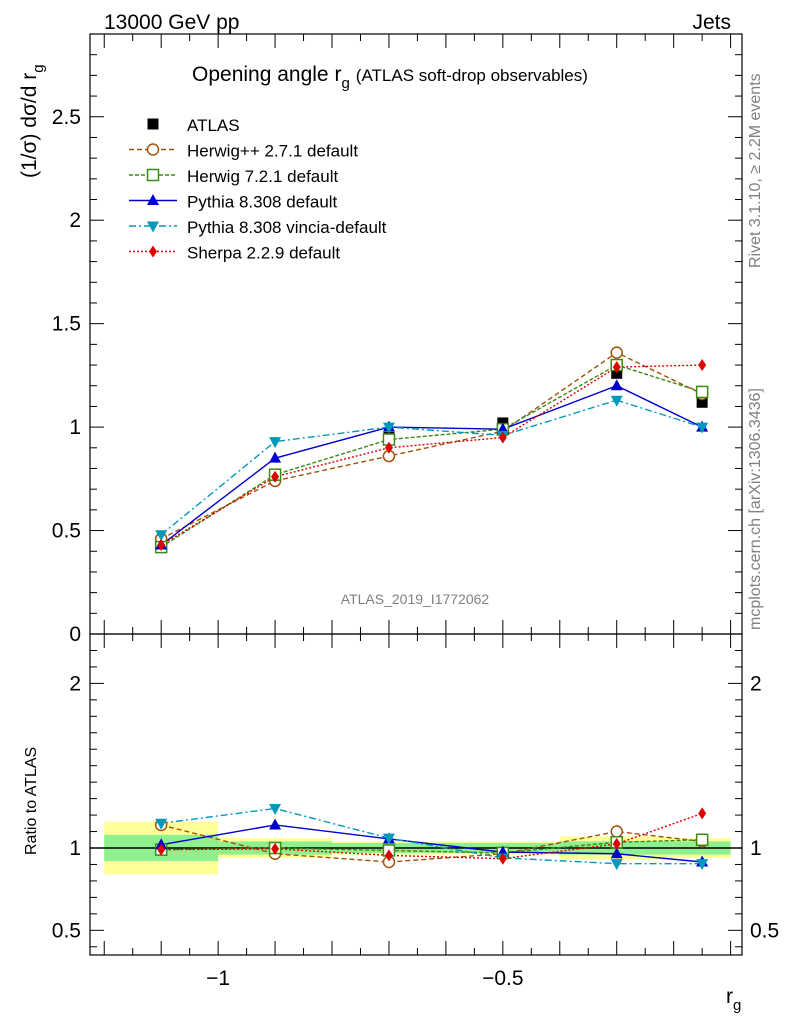 This screenshot has width=786, height=1024. Describe the element at coordinates (755, 509) in the screenshot. I see `mcplots-label: mcplots.cern.ch [arXiv:1306.3436]` at that location.